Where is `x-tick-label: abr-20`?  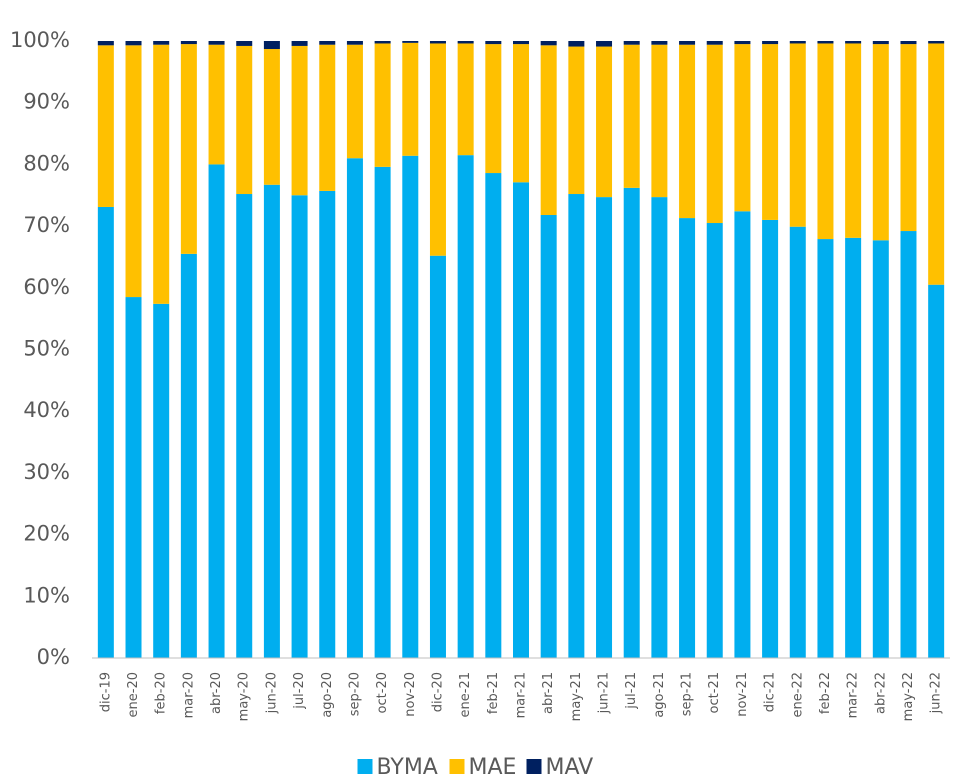
x-tick-label: abr-20 is located at coordinates (216, 693).